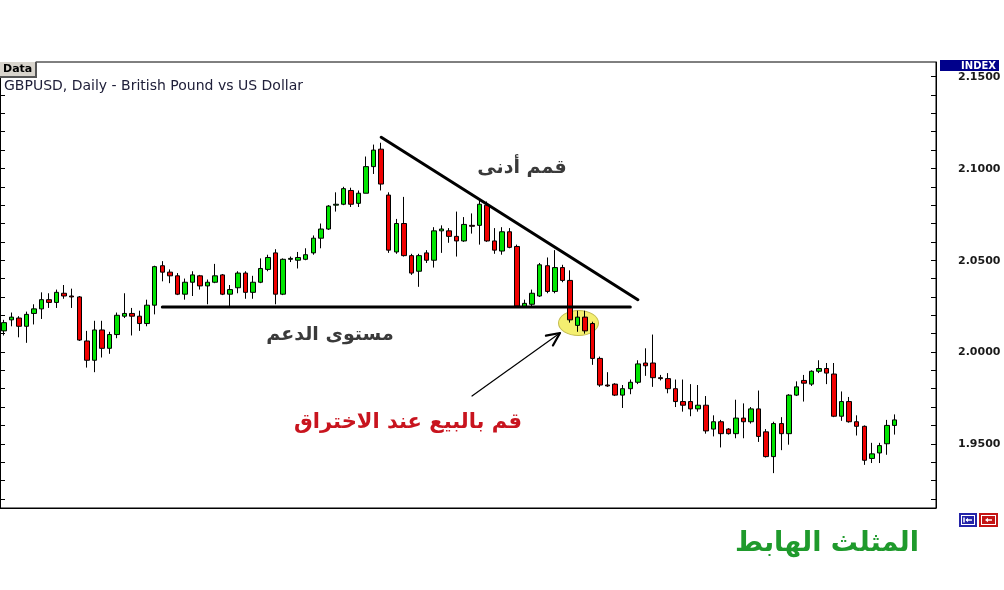  Describe the element at coordinates (19, 69) in the screenshot. I see `annotation: Data` at that location.